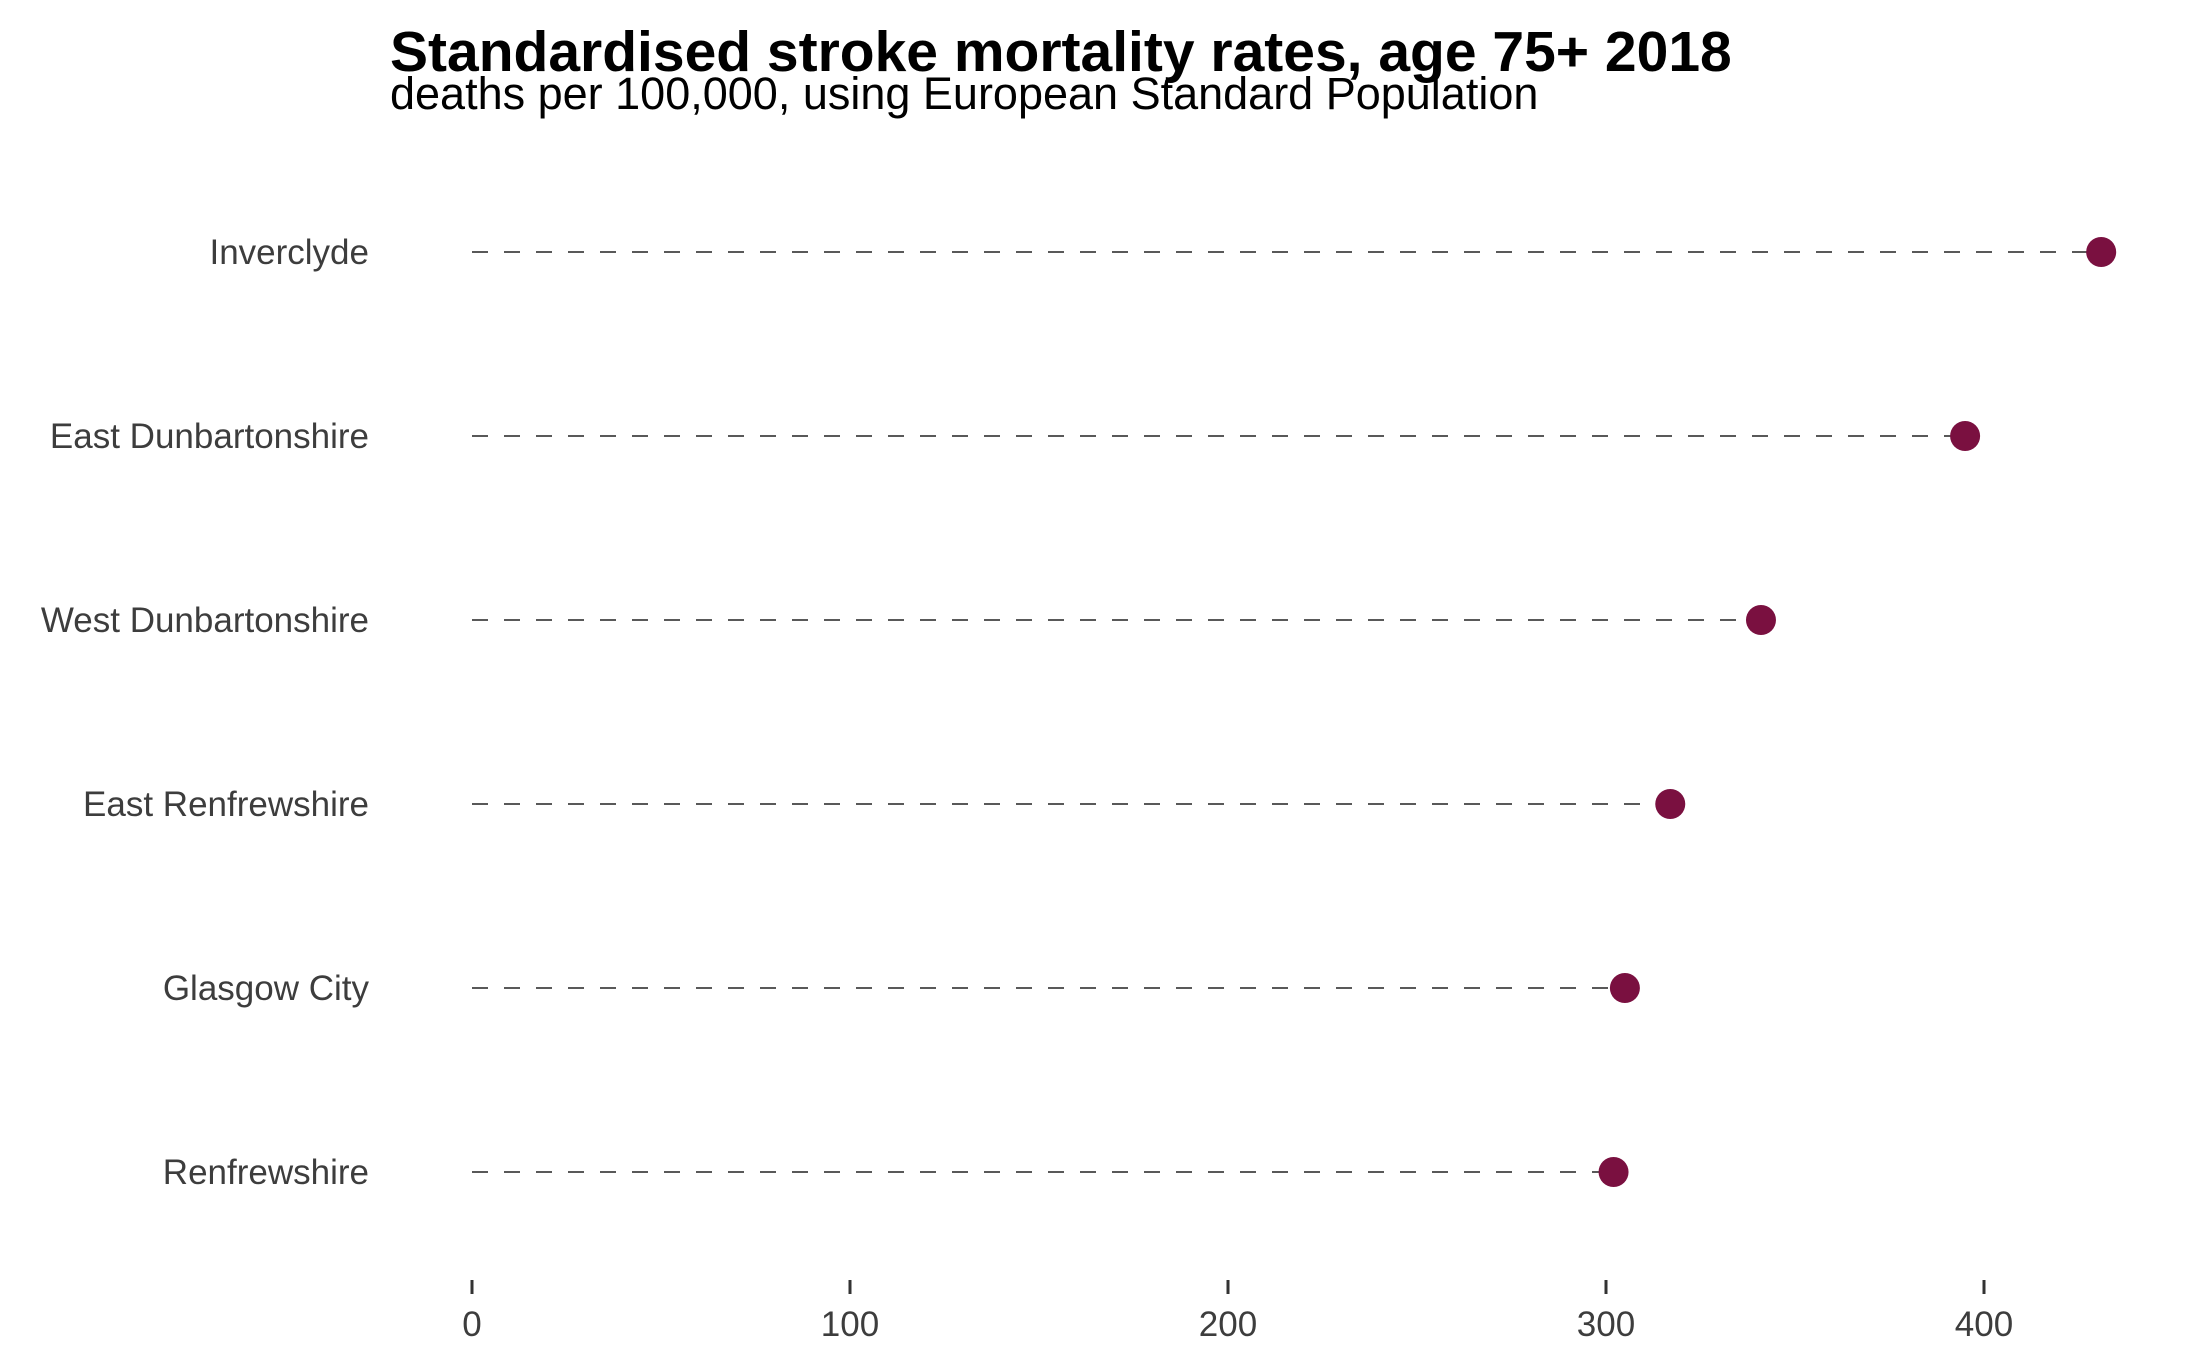 Image resolution: width=2187 pixels, height=1351 pixels. What do you see at coordinates (471, 1324) in the screenshot?
I see `x-tick-label-0: 0` at bounding box center [471, 1324].